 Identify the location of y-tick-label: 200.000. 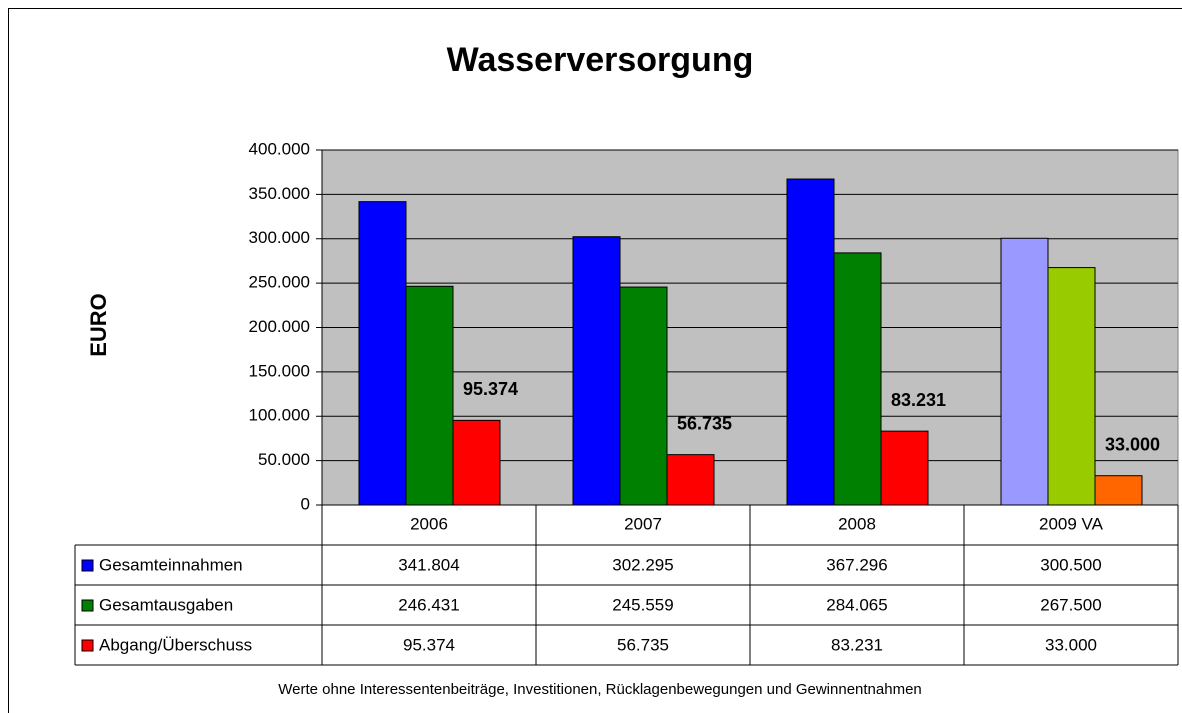
(279, 326).